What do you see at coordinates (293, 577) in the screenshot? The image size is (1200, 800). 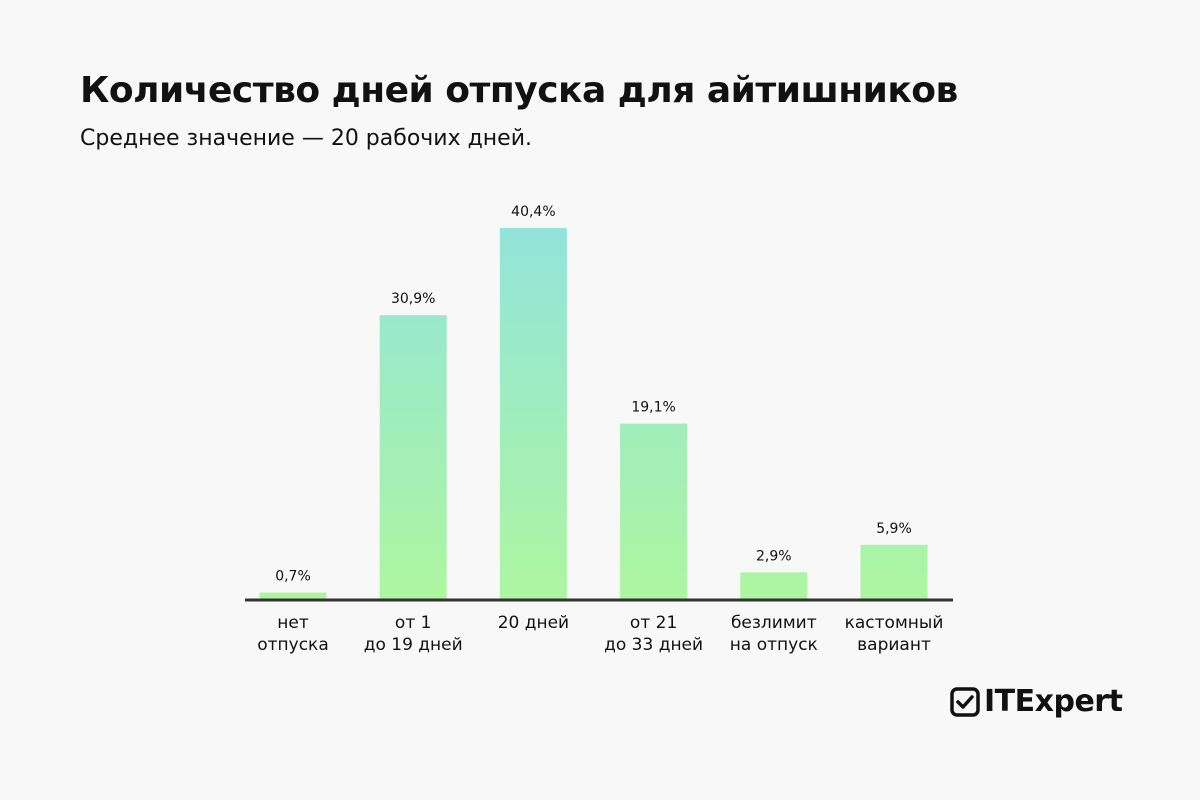 I see `data-label: 0,7%` at bounding box center [293, 577].